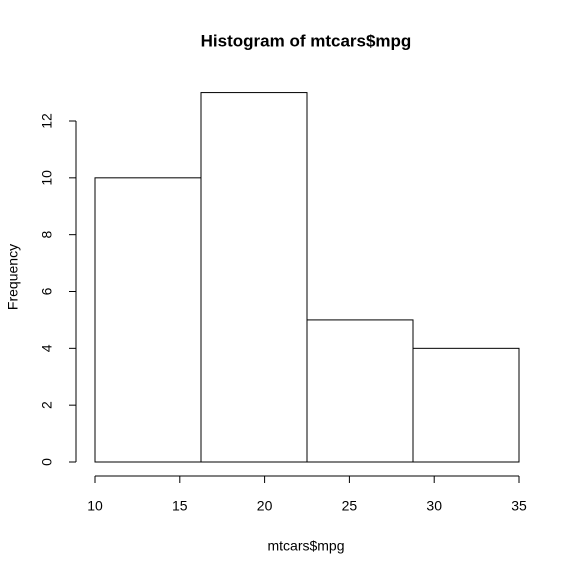  I want to click on x-tick-label: 10, so click(95, 506).